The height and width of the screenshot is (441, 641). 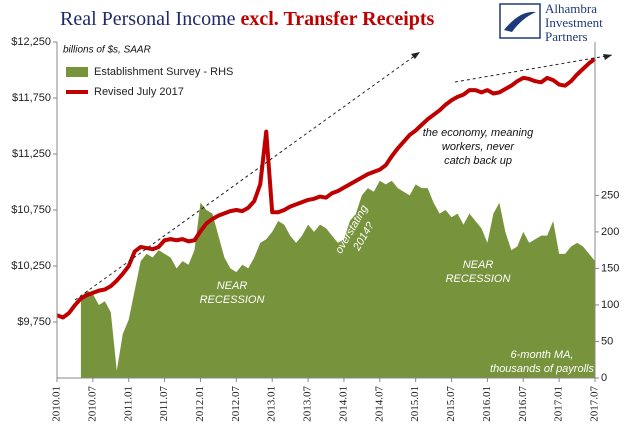 I want to click on trend-arrow, so click(x=533, y=68).